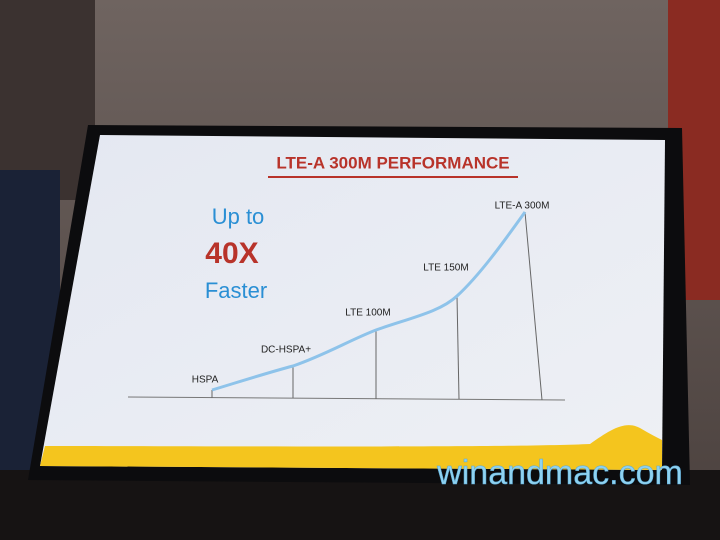 Image resolution: width=720 pixels, height=540 pixels. Describe the element at coordinates (236, 290) in the screenshot. I see `headline-line3: Faster` at that location.